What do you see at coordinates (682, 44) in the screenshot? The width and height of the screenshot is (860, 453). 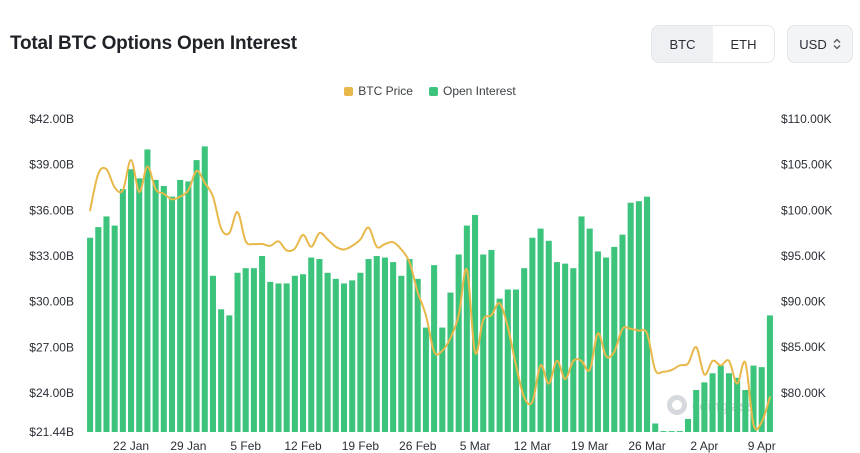 I see `asset-option-btc: BTC` at bounding box center [682, 44].